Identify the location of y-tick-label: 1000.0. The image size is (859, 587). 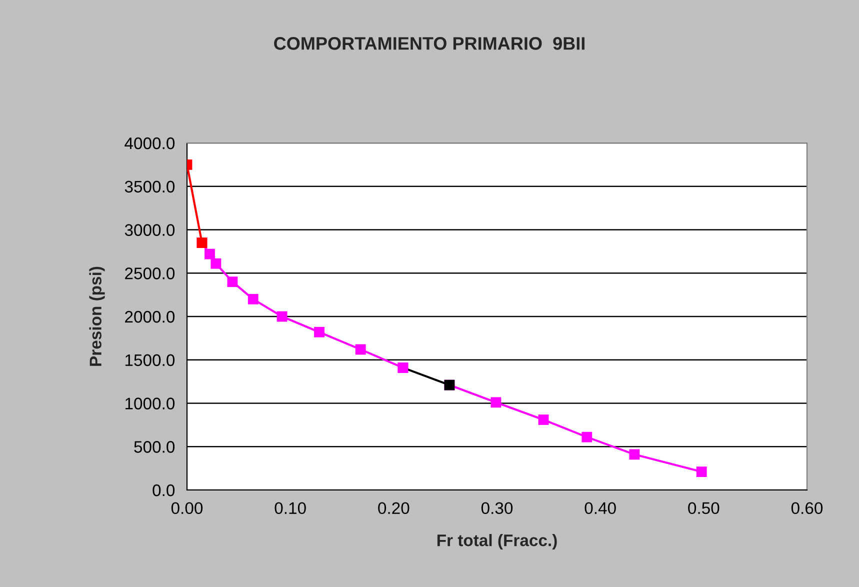
(150, 404).